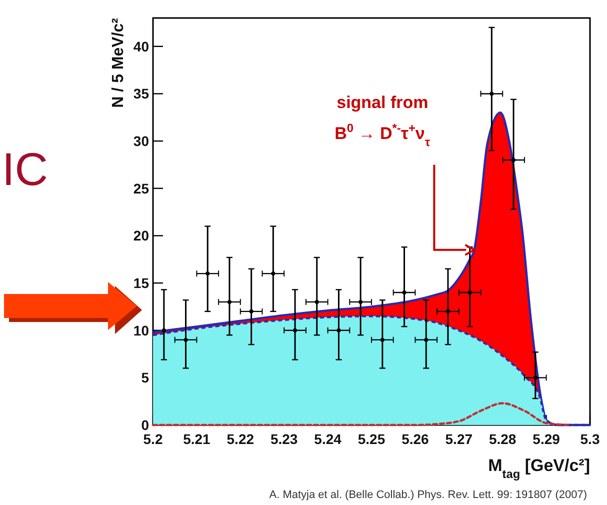 The height and width of the screenshot is (505, 607). What do you see at coordinates (141, 236) in the screenshot?
I see `y-tick-label: 20` at bounding box center [141, 236].